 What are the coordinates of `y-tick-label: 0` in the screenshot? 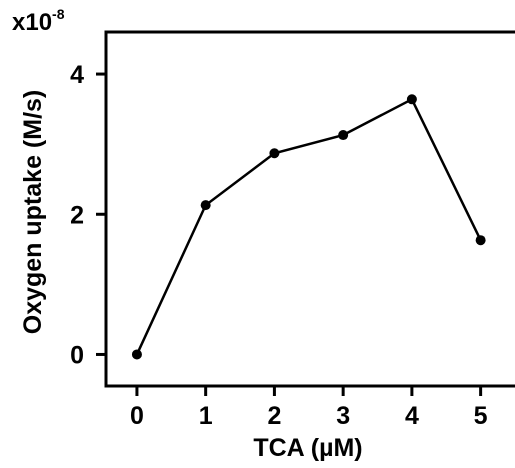 It's located at (77, 355).